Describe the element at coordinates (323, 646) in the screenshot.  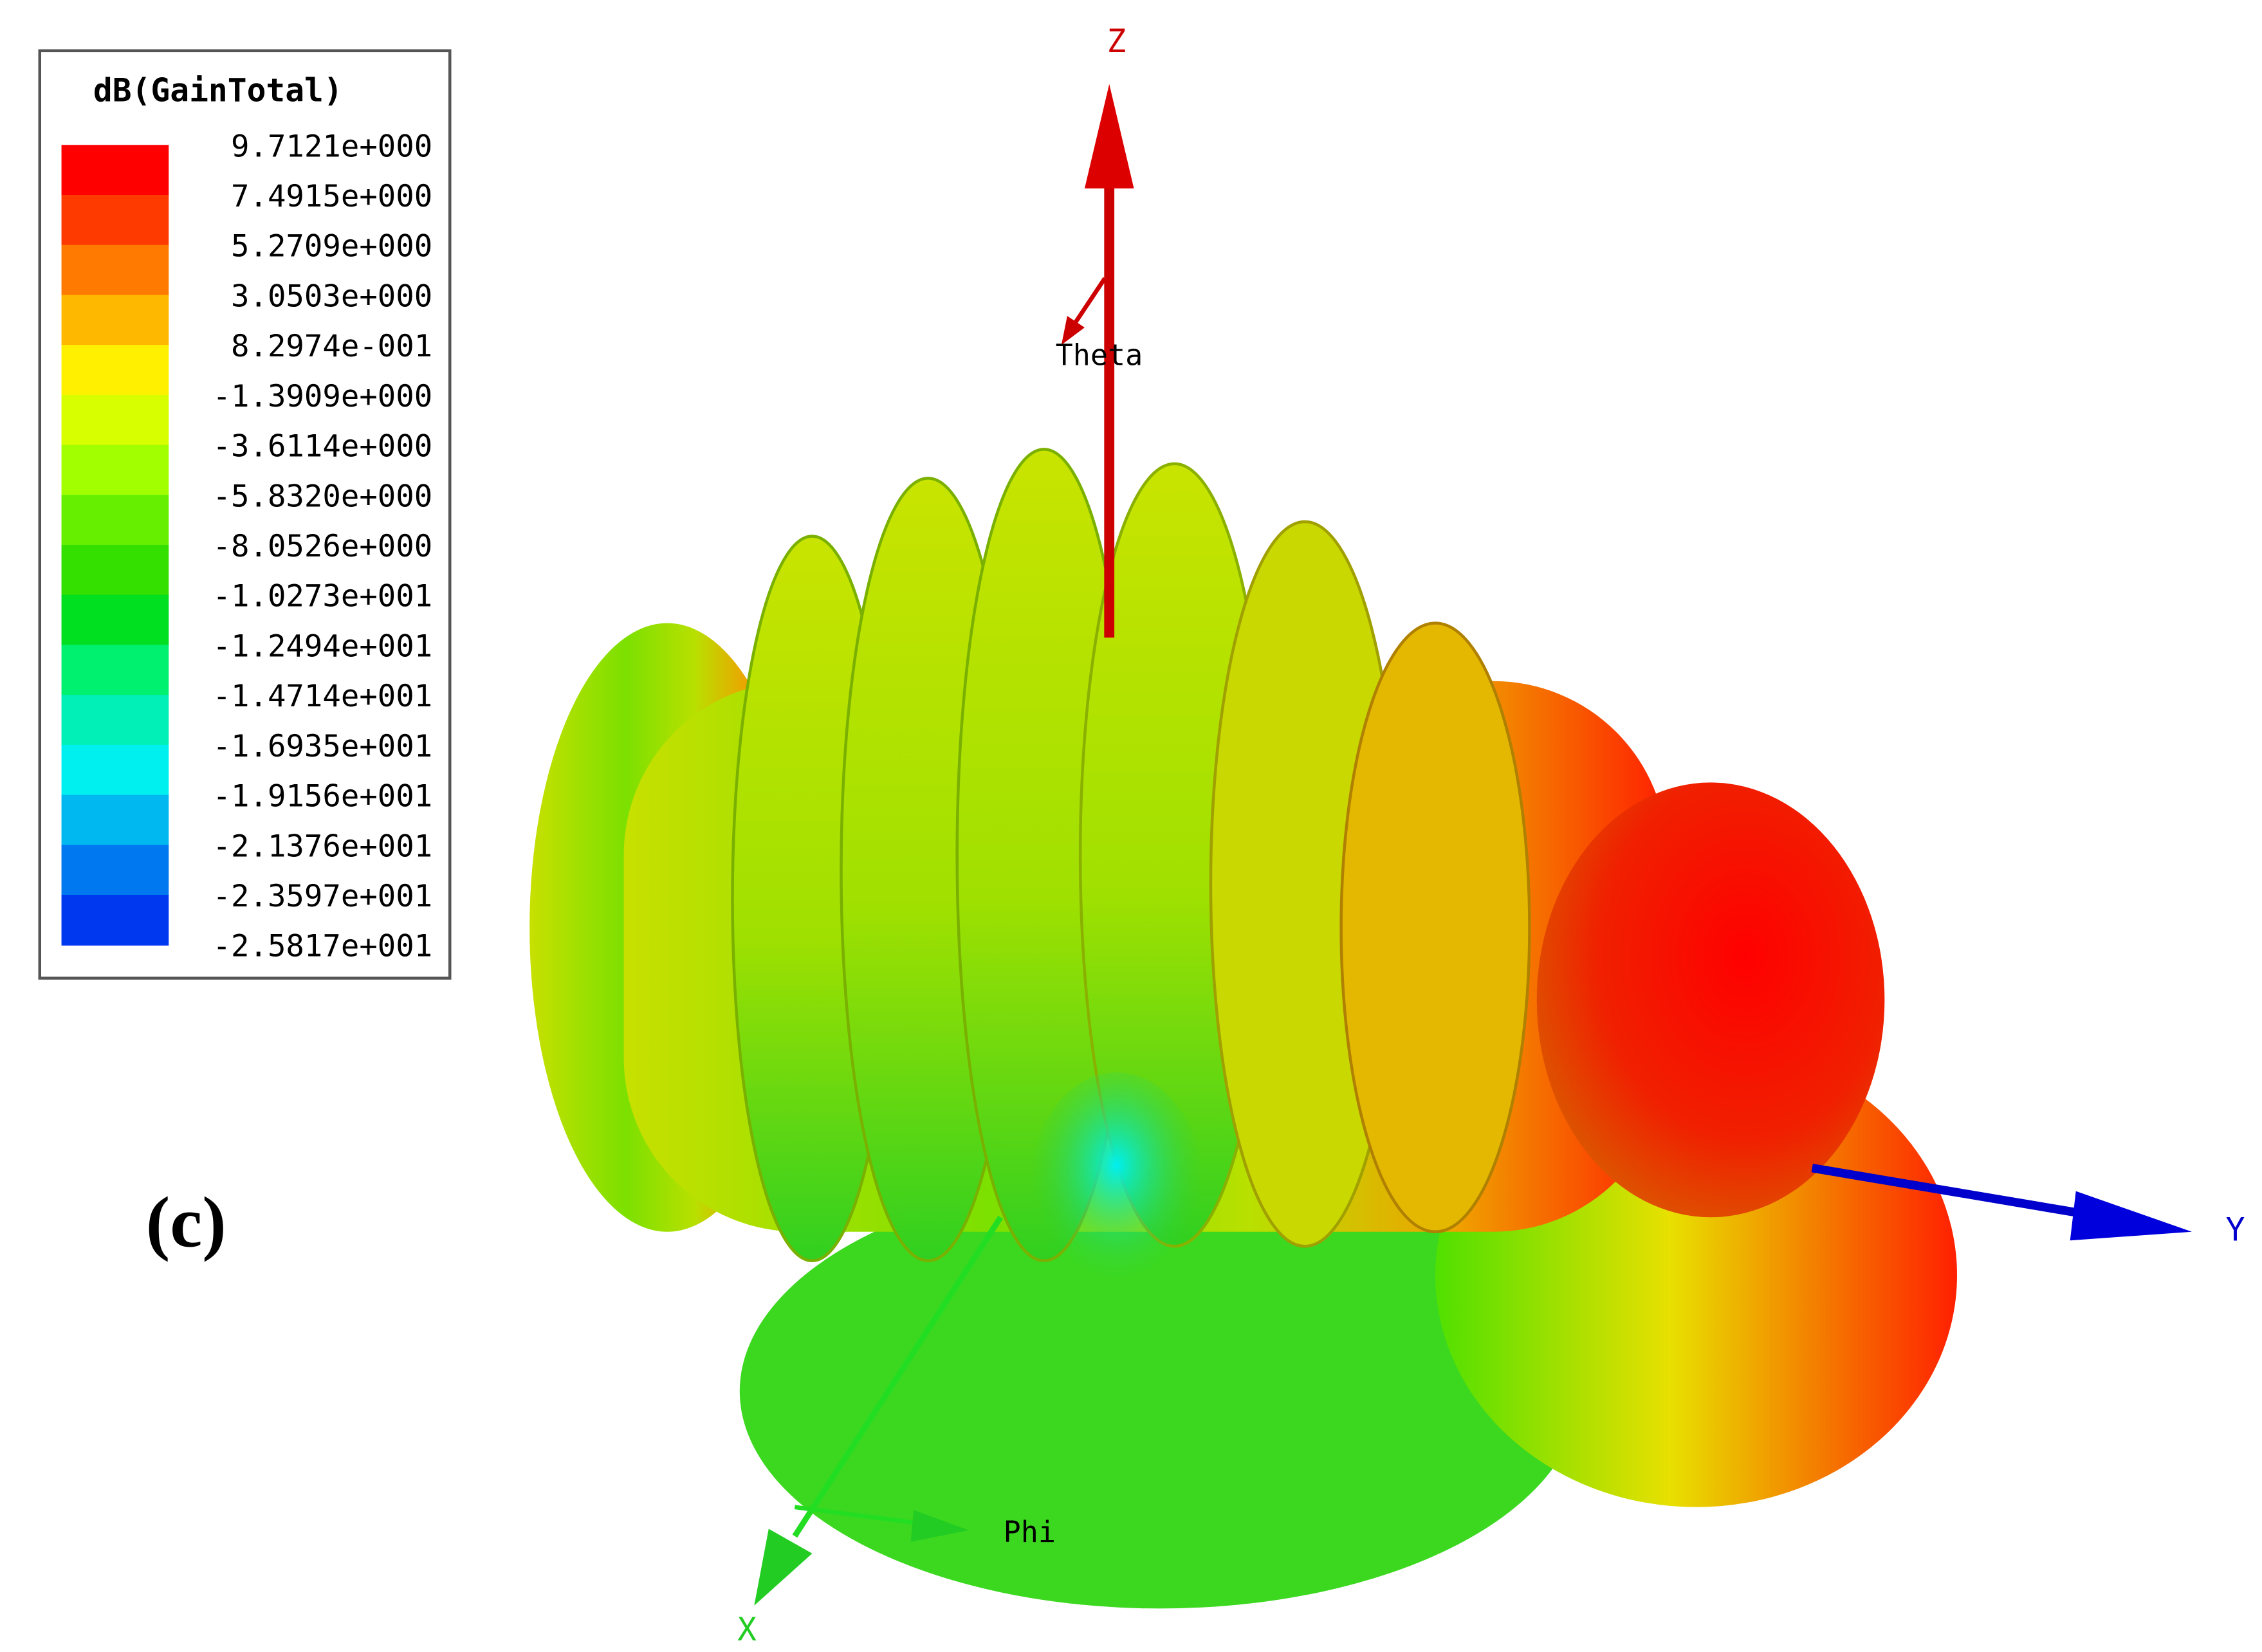
I see `legend-label: -1.2494e+001` at that location.